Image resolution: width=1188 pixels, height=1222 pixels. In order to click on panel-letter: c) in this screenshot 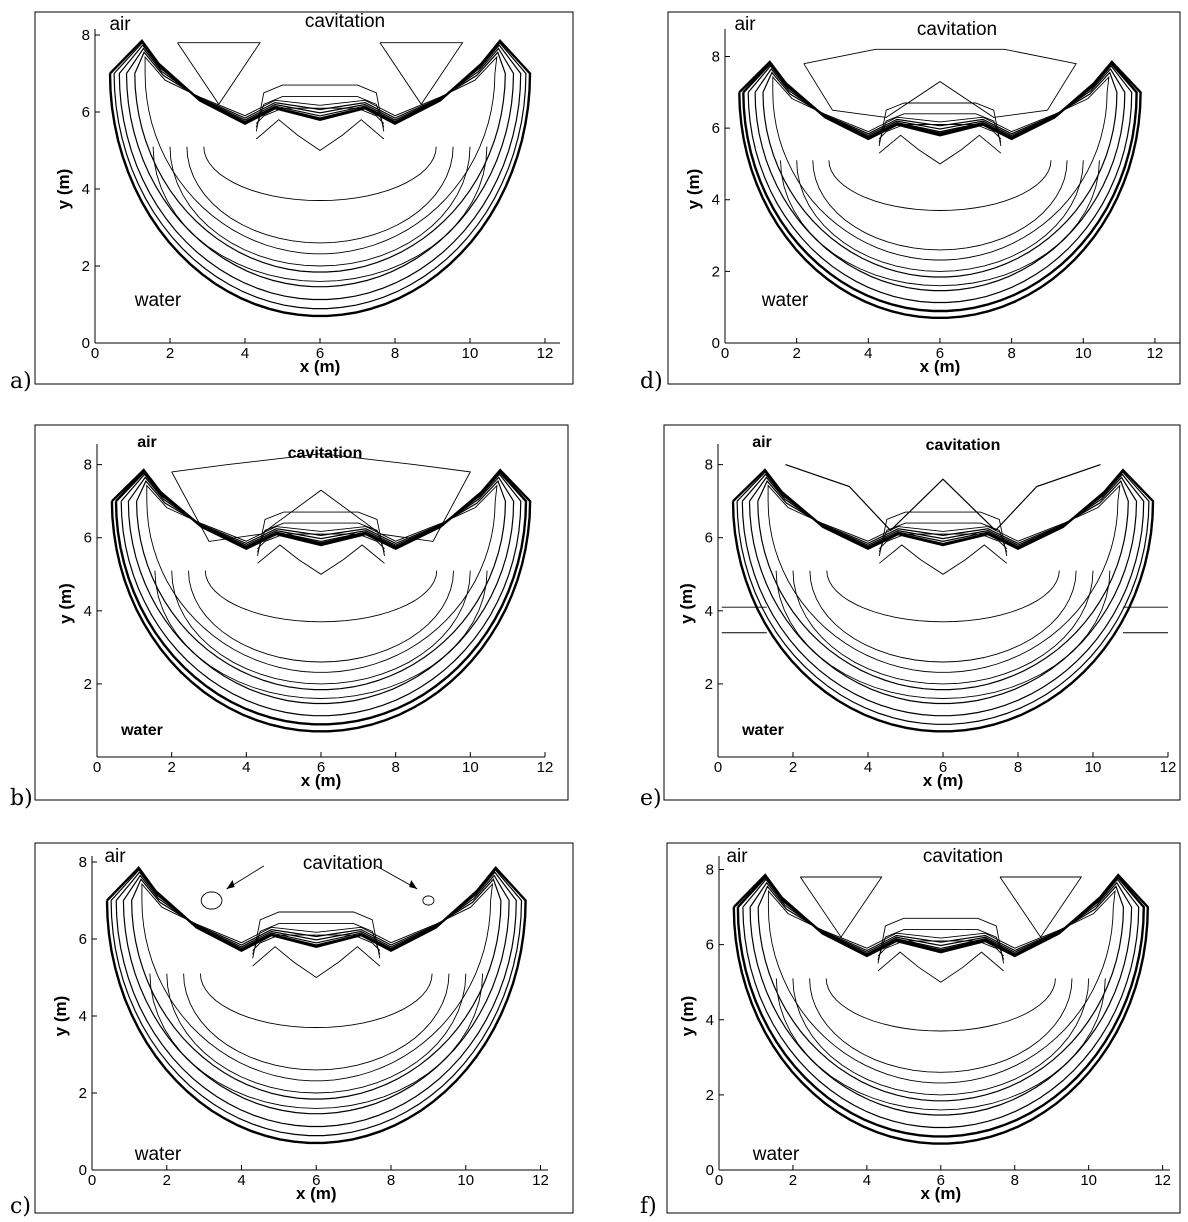, I will do `click(20, 1206)`.